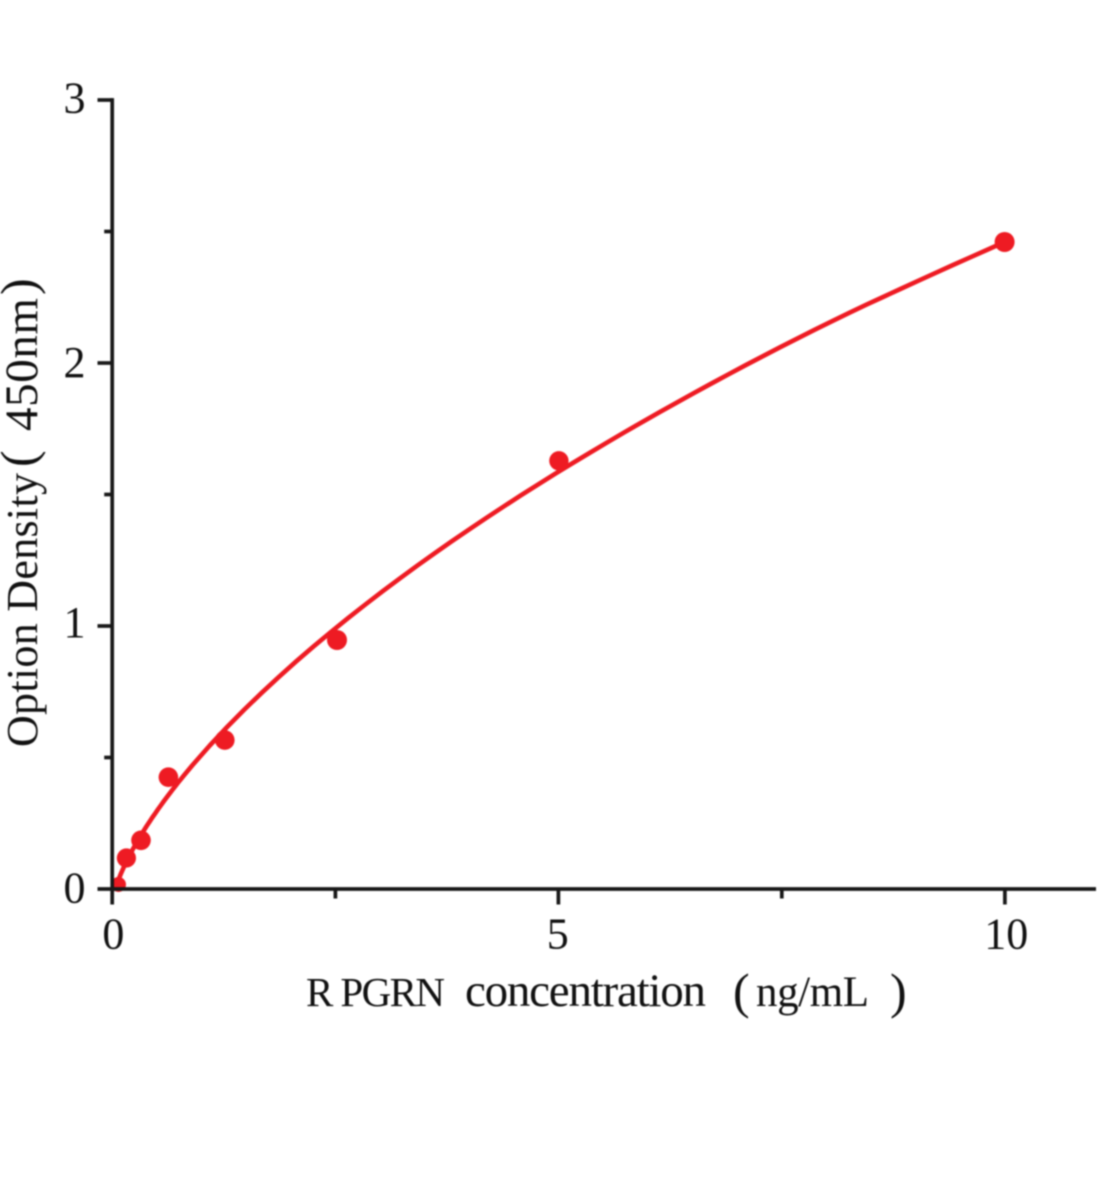  I want to click on svg-text: 1, so click(75, 622).